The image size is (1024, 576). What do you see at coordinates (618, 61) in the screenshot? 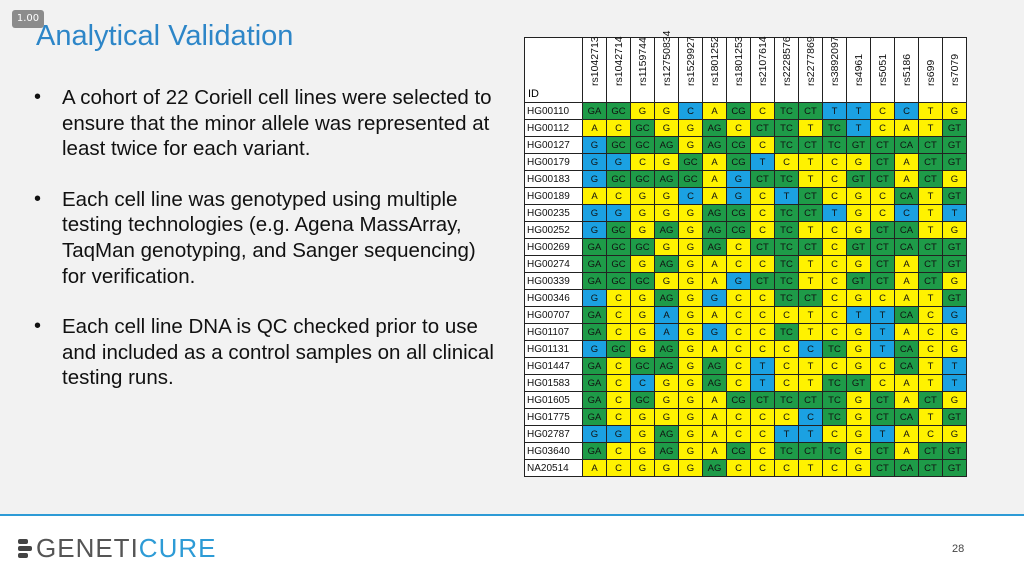
I see `snp-label: rs1042714` at bounding box center [618, 61].